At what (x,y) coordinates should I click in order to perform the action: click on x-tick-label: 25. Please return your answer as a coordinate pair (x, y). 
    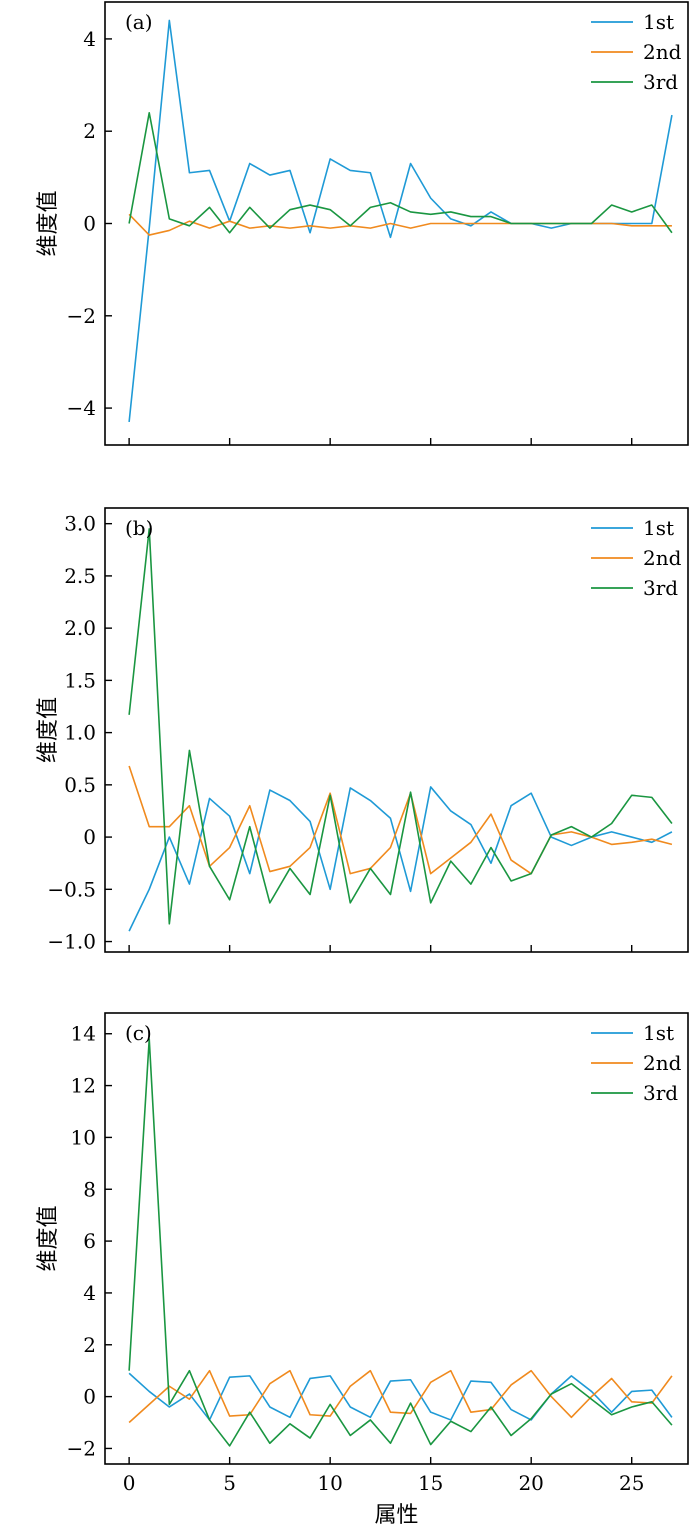
    Looking at the image, I should click on (631, 1483).